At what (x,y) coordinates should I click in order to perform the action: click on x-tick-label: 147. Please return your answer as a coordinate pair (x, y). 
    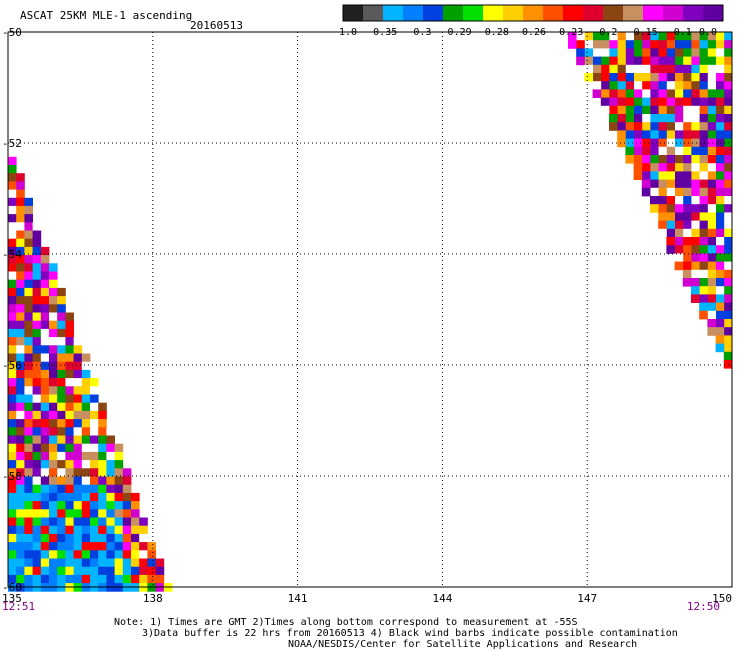
    Looking at the image, I should click on (587, 598).